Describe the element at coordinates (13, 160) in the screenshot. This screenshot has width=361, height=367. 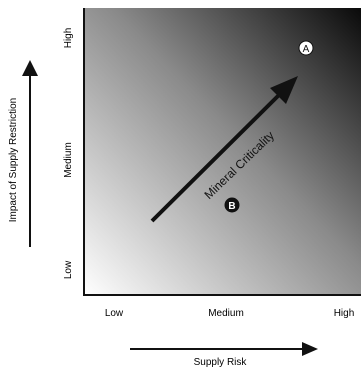
I see `y-axis-title: Impact of Supply Restriction` at that location.